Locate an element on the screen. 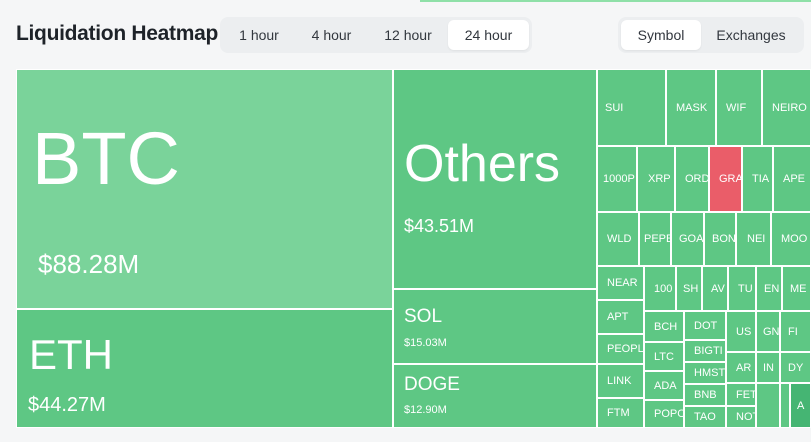  tab-exchanges: Exchanges is located at coordinates (751, 35).